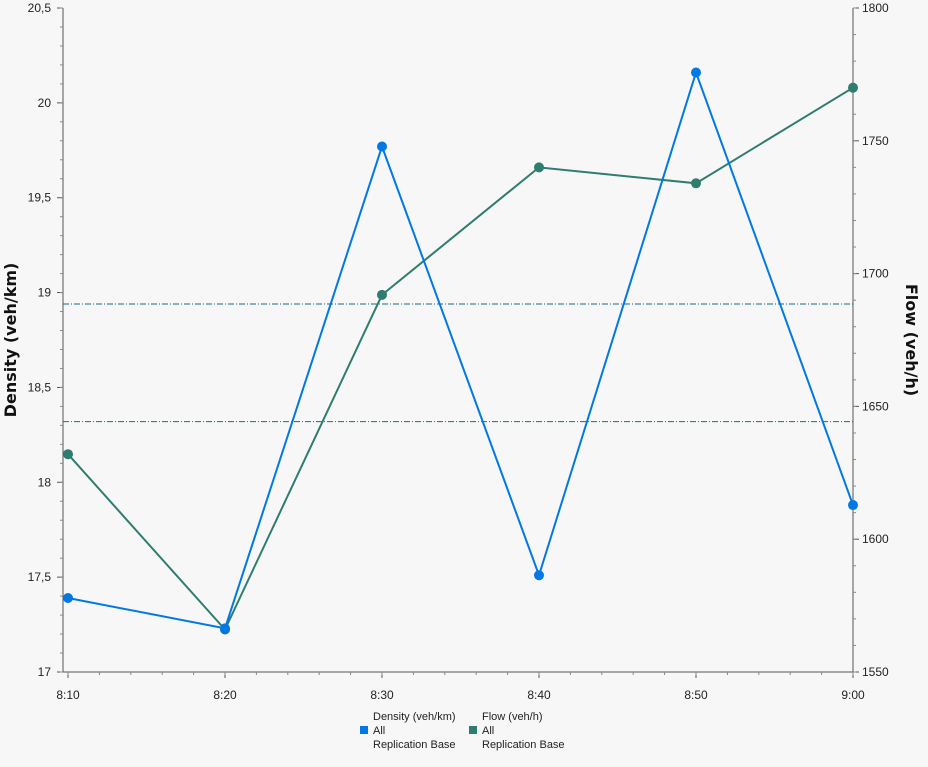 Image resolution: width=928 pixels, height=767 pixels. Describe the element at coordinates (875, 8) in the screenshot. I see `right-tick-label: 1800` at that location.